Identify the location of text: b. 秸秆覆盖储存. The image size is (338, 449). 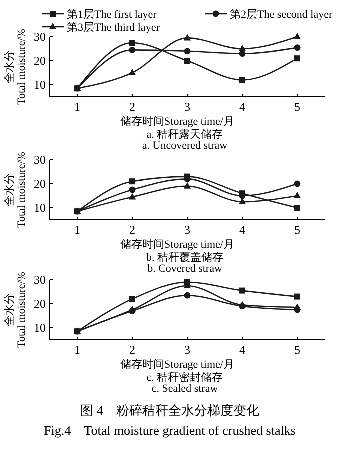
(185, 257).